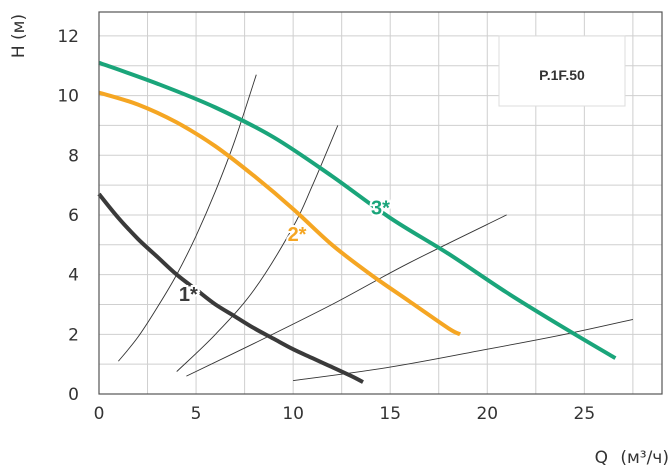 The width and height of the screenshot is (671, 470). I want to click on y-axis-title: H (м), so click(19, 36).